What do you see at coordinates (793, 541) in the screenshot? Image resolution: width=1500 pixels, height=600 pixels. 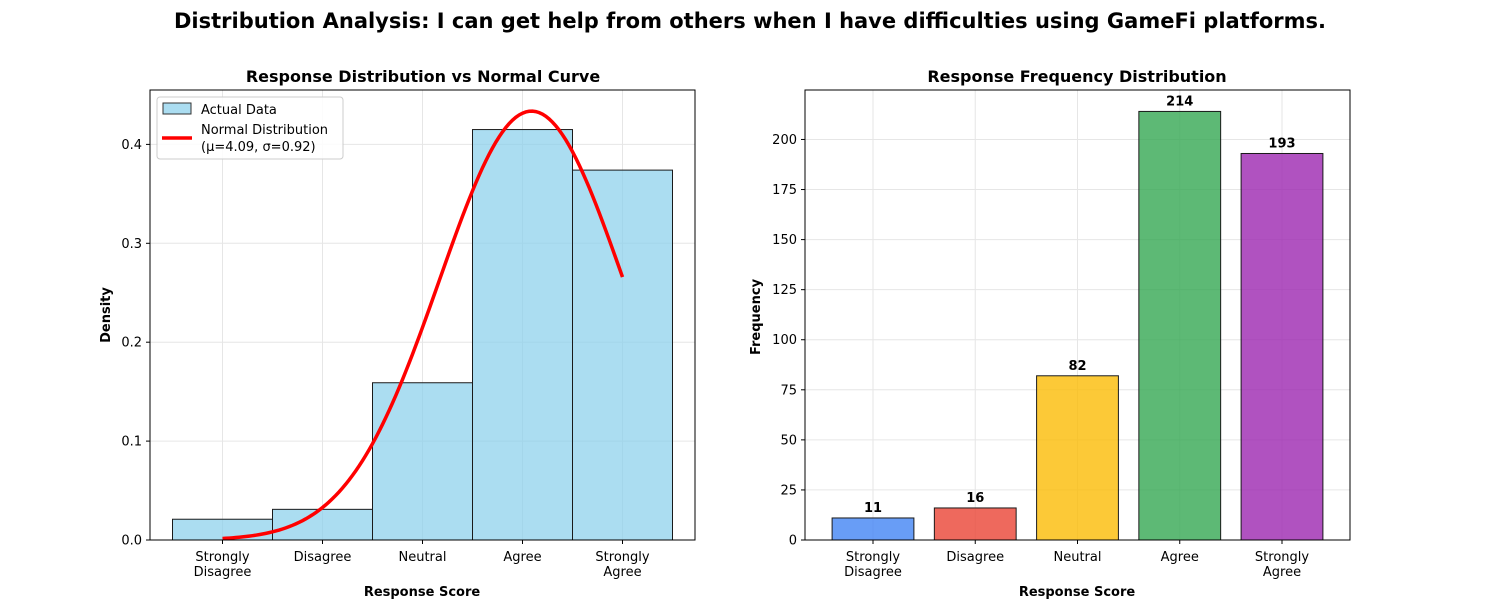 I see `frequency-y-tick-label: 0` at bounding box center [793, 541].